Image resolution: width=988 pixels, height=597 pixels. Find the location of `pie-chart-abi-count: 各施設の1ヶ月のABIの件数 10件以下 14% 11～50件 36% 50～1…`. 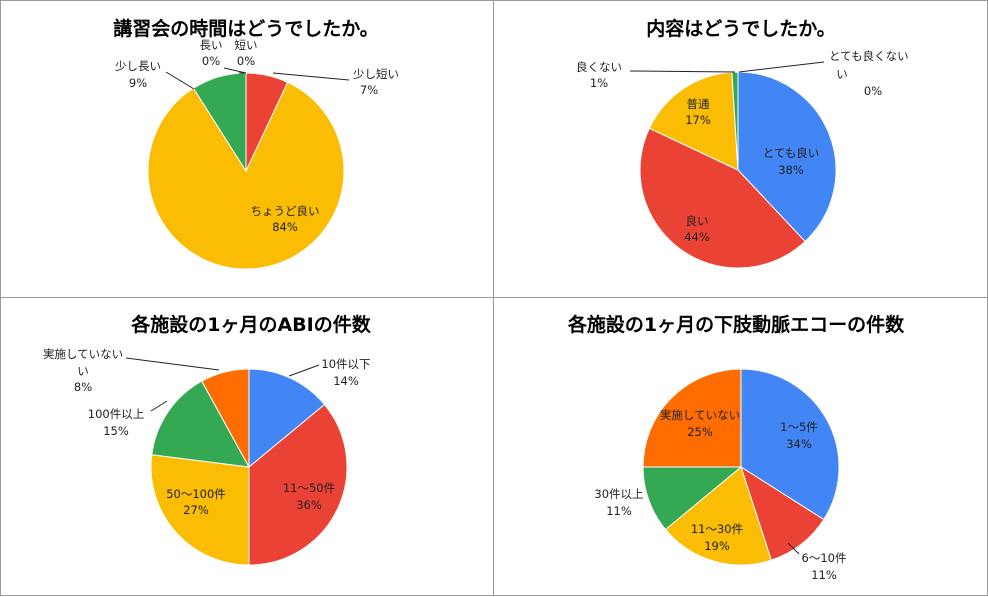

pie-chart-abi-count: 各施設の1ヶ月のABIの件数 10件以下 14% 11～50件 36% 50～1… is located at coordinates (207, 439).